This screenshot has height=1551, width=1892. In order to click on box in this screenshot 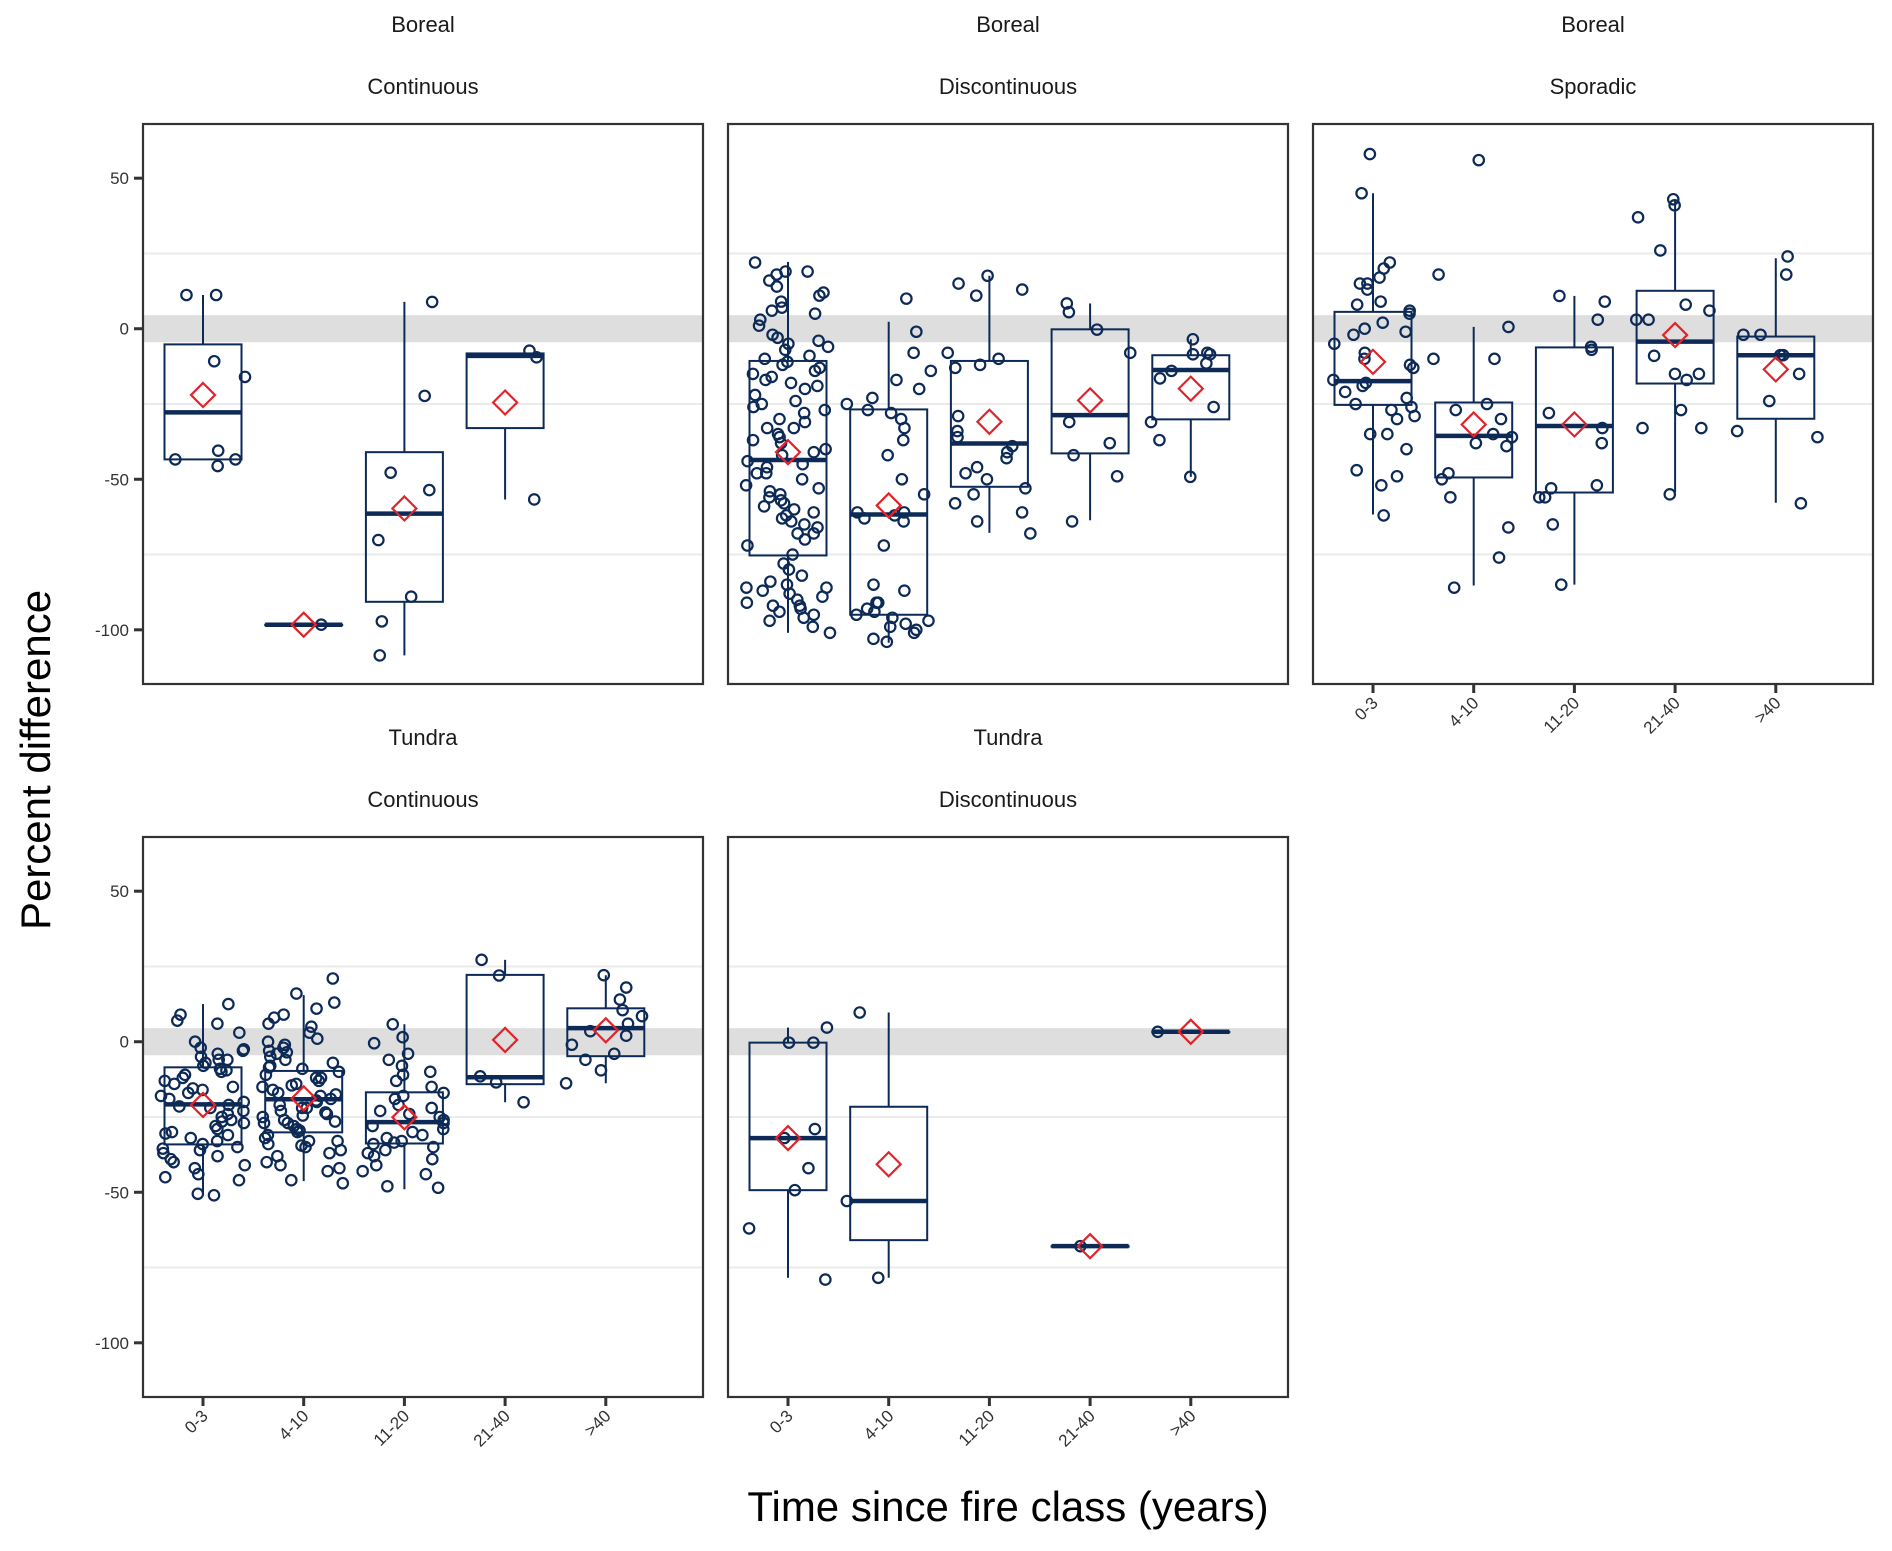, I will do `click(1191, 387)`.